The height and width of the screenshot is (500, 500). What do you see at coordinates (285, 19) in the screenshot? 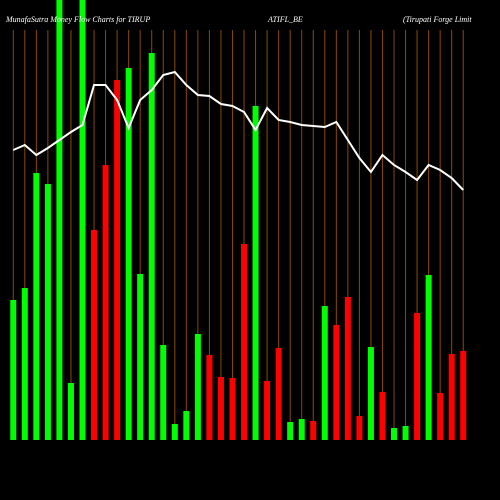
I see `chart-subtitle: ATIFL_BE` at bounding box center [285, 19].